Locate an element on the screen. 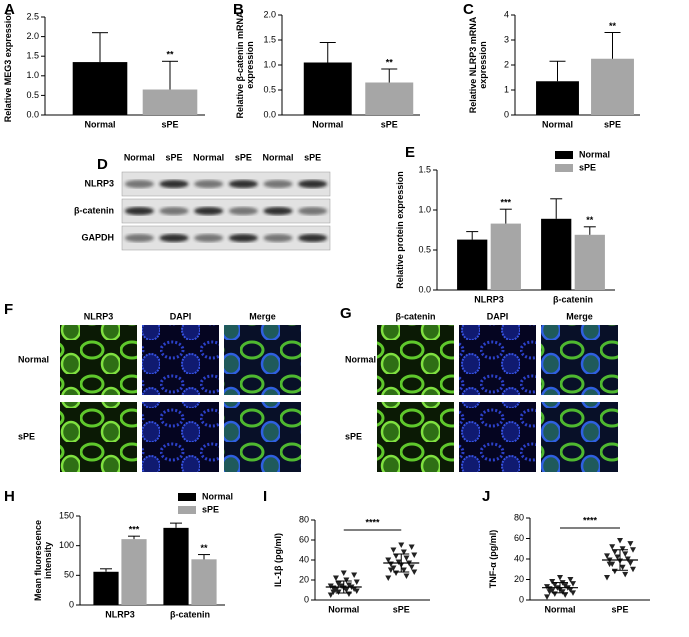 This screenshot has width=689, height=637. panel-letter: I is located at coordinates (265, 496).